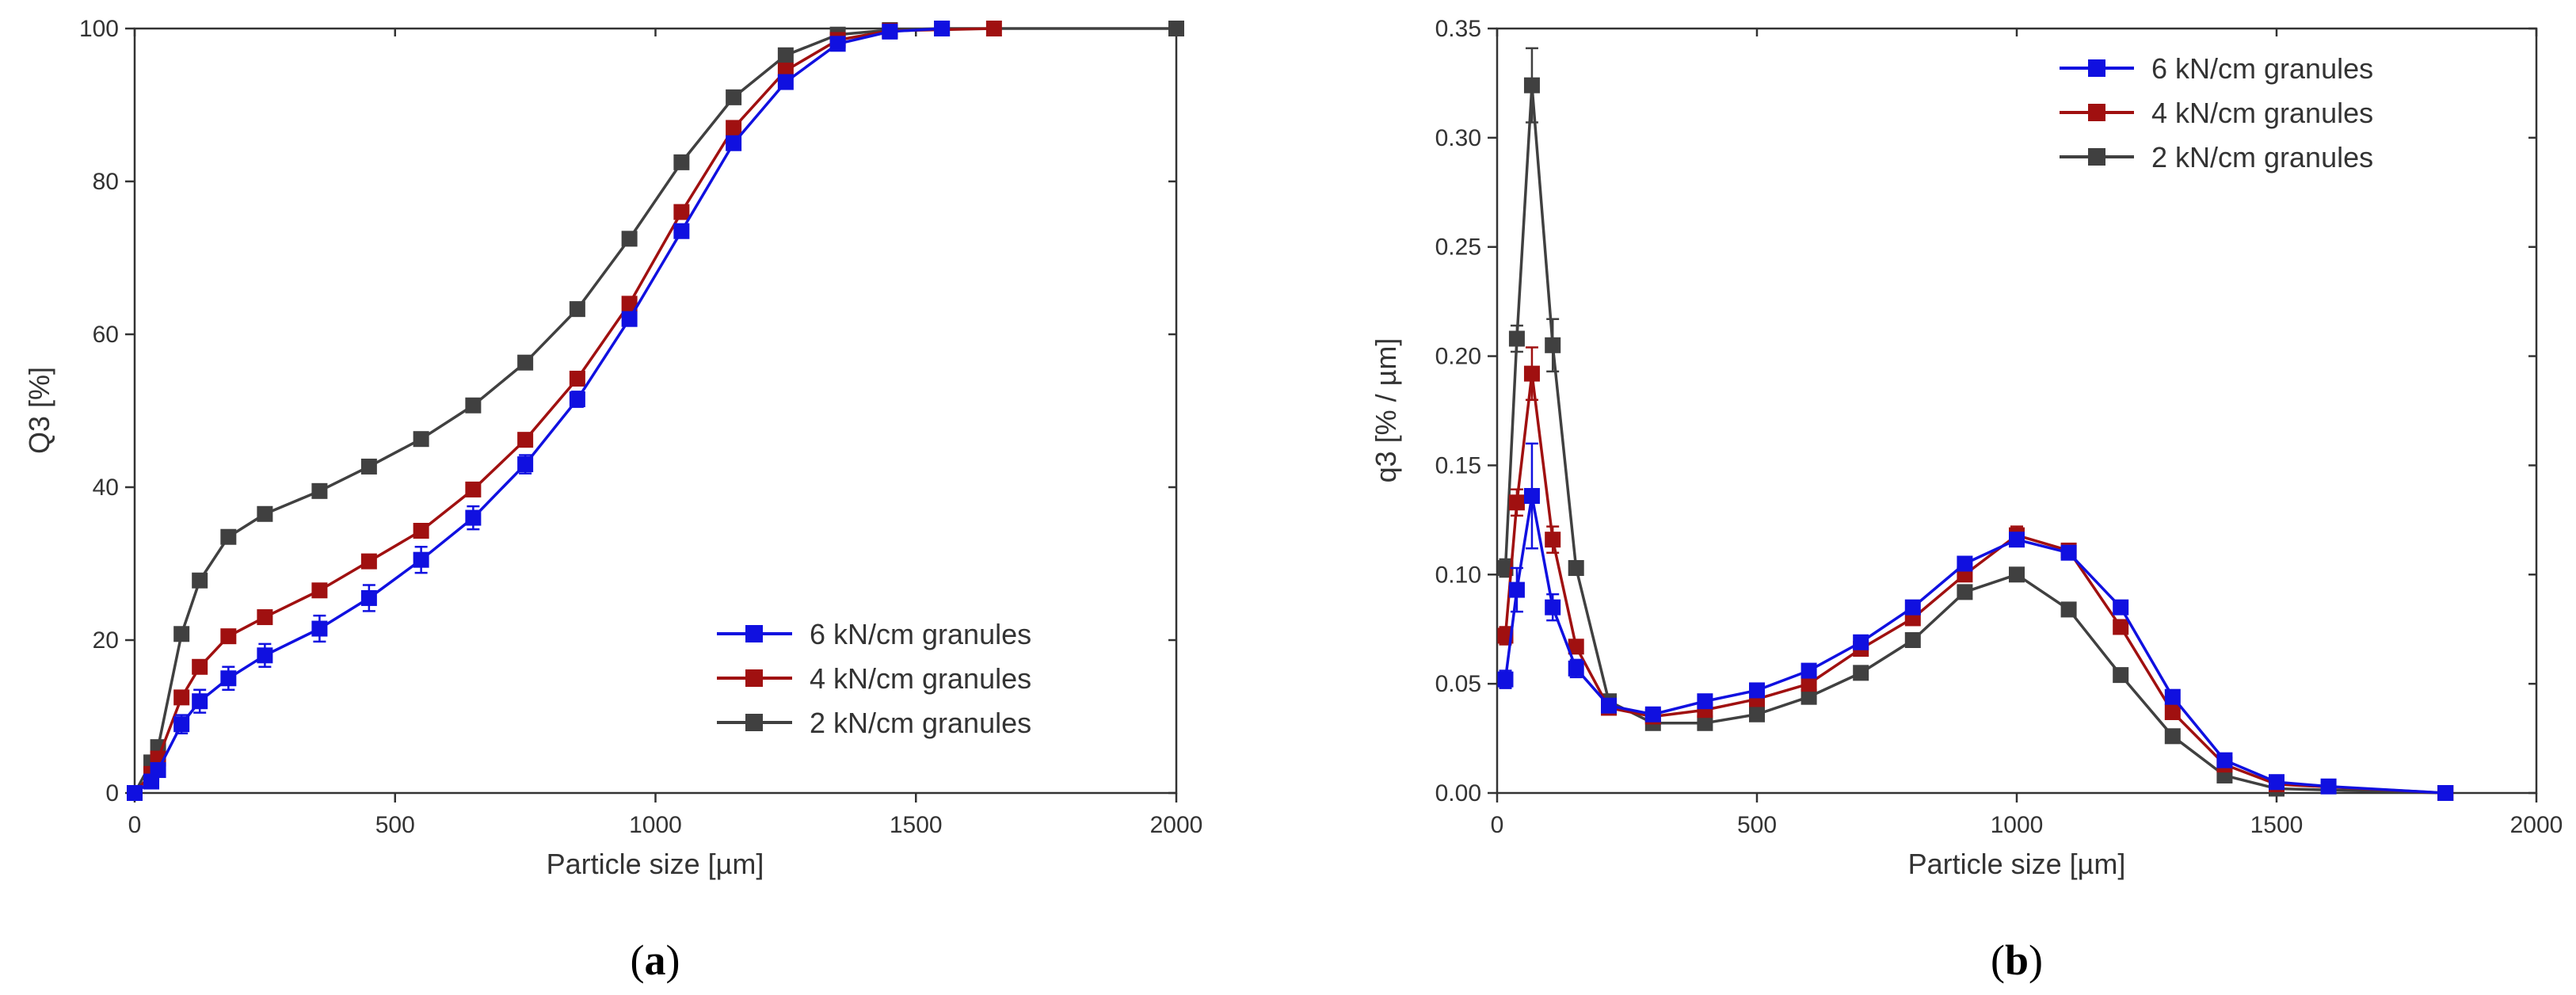 The image size is (2576, 995). What do you see at coordinates (2262, 69) in the screenshot?
I see `legend-label-6kN-b: 6 kN/cm granules` at bounding box center [2262, 69].